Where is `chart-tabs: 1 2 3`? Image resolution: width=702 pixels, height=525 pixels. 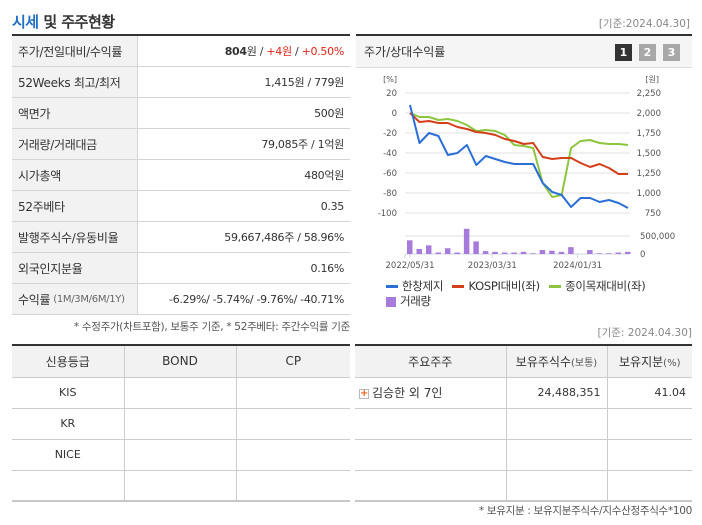
chart-tabs: 1 2 3 is located at coordinates (647, 52).